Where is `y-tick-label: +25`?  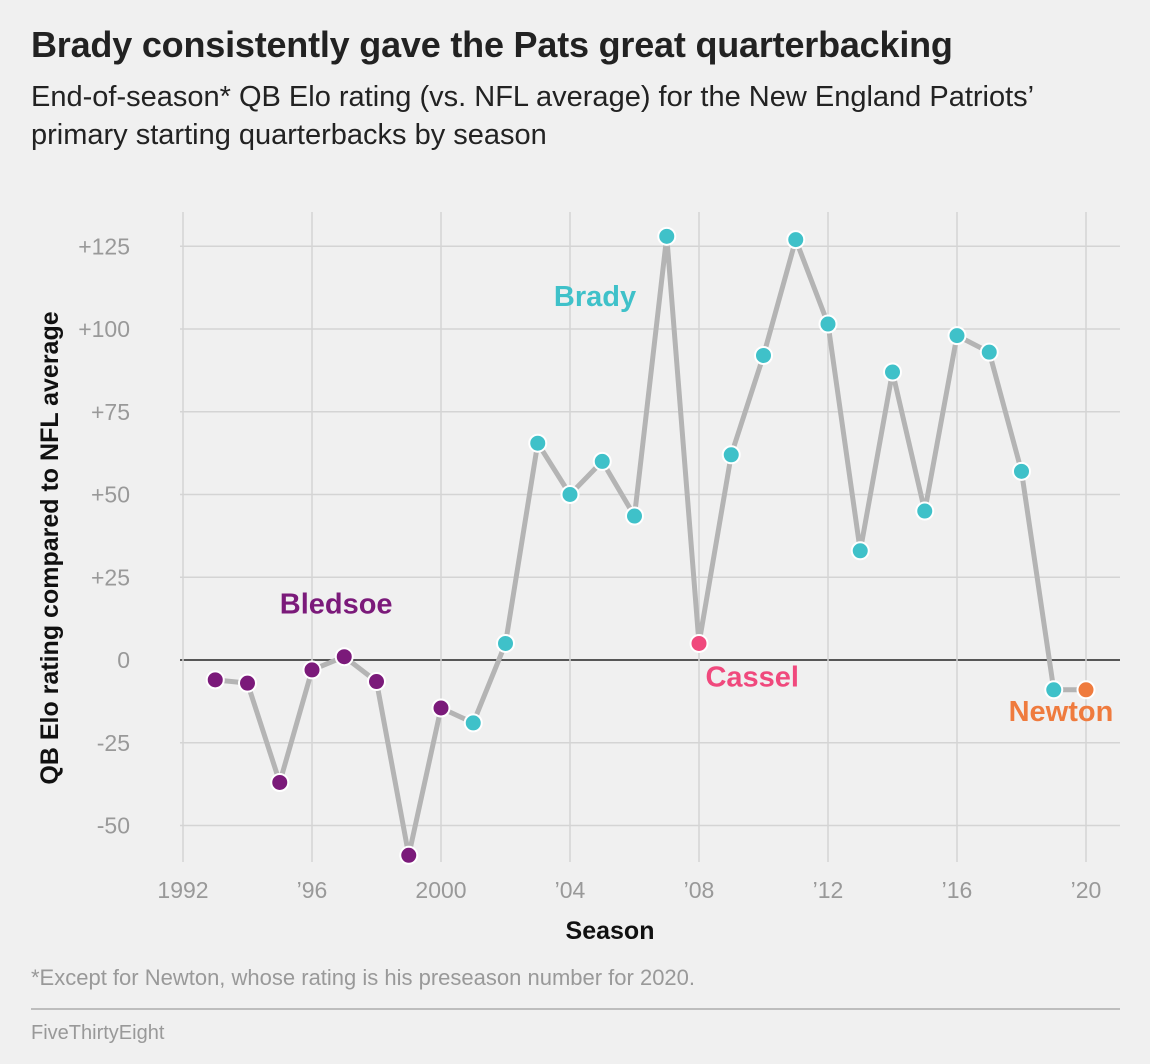
y-tick-label: +25 is located at coordinates (110, 577).